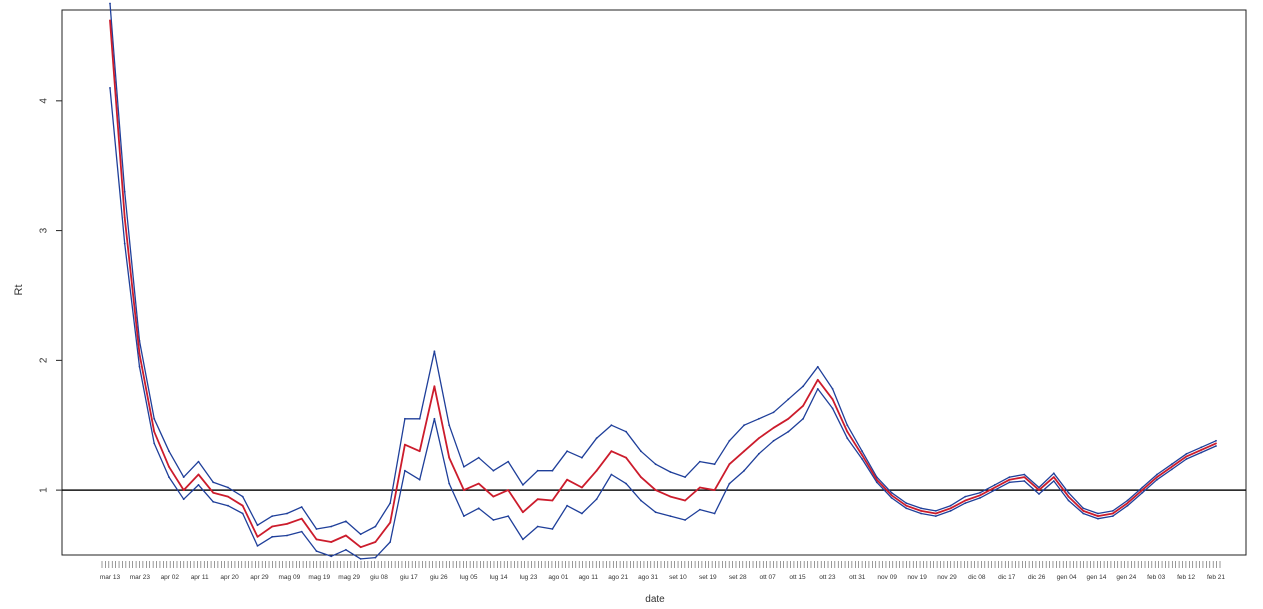 This screenshot has height=609, width=1263. What do you see at coordinates (887, 577) in the screenshot?
I see `x-tick-label: nov 09` at bounding box center [887, 577].